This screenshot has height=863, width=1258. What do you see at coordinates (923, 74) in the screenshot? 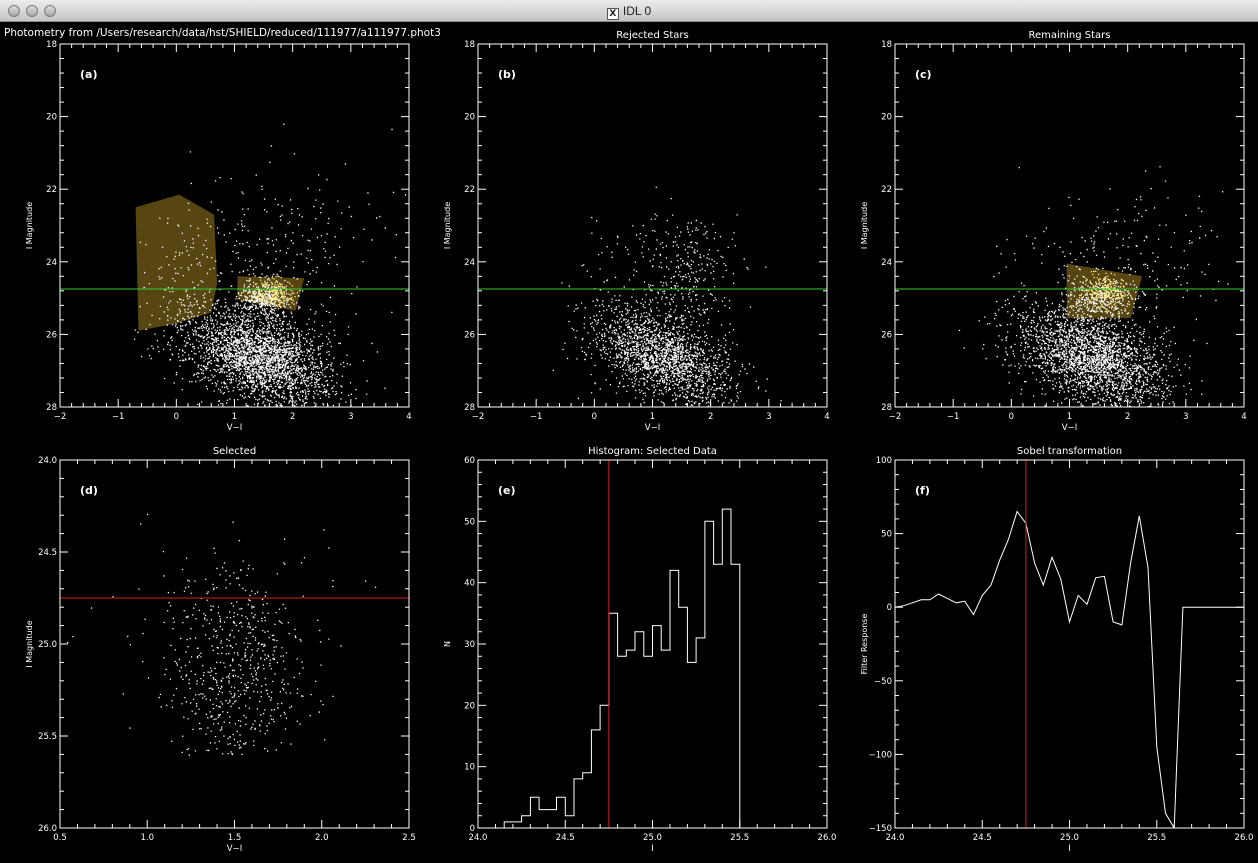
I see `panel-letter: (c)` at bounding box center [923, 74].